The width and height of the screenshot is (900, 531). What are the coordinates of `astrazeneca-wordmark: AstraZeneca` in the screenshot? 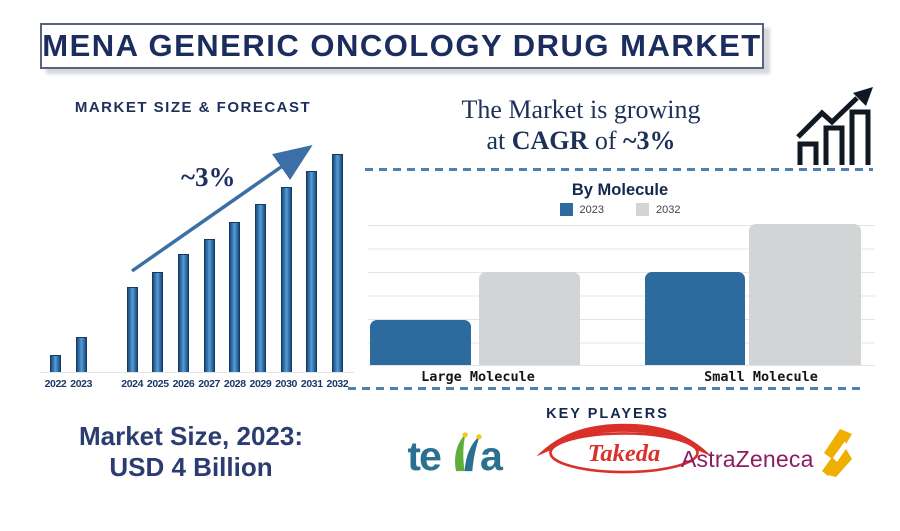 It's located at (747, 459).